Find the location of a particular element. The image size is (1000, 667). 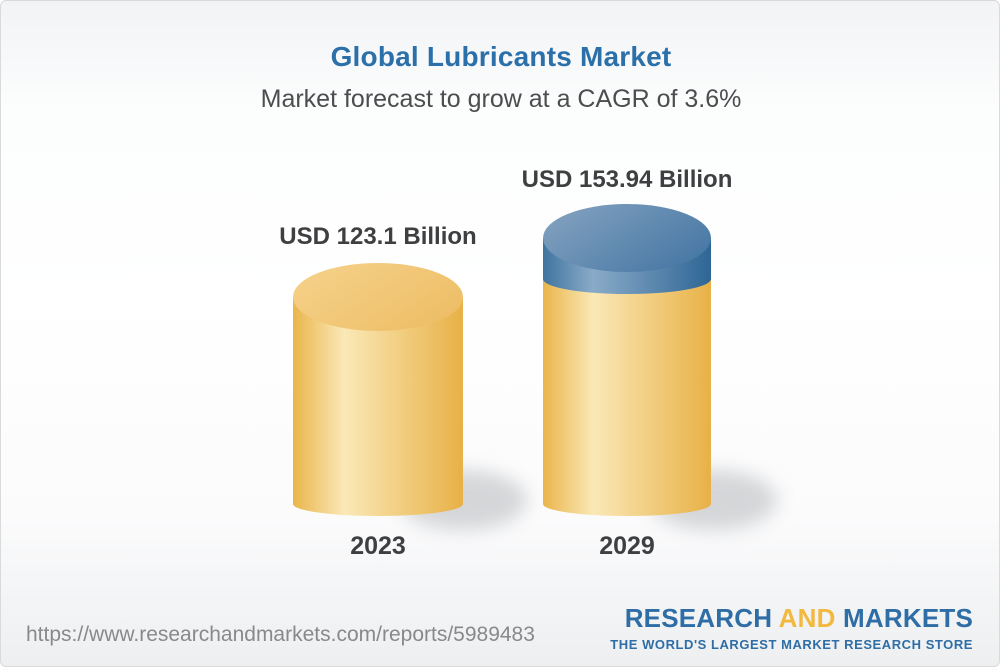

logo-word-markets: MARKETS is located at coordinates (908, 618).